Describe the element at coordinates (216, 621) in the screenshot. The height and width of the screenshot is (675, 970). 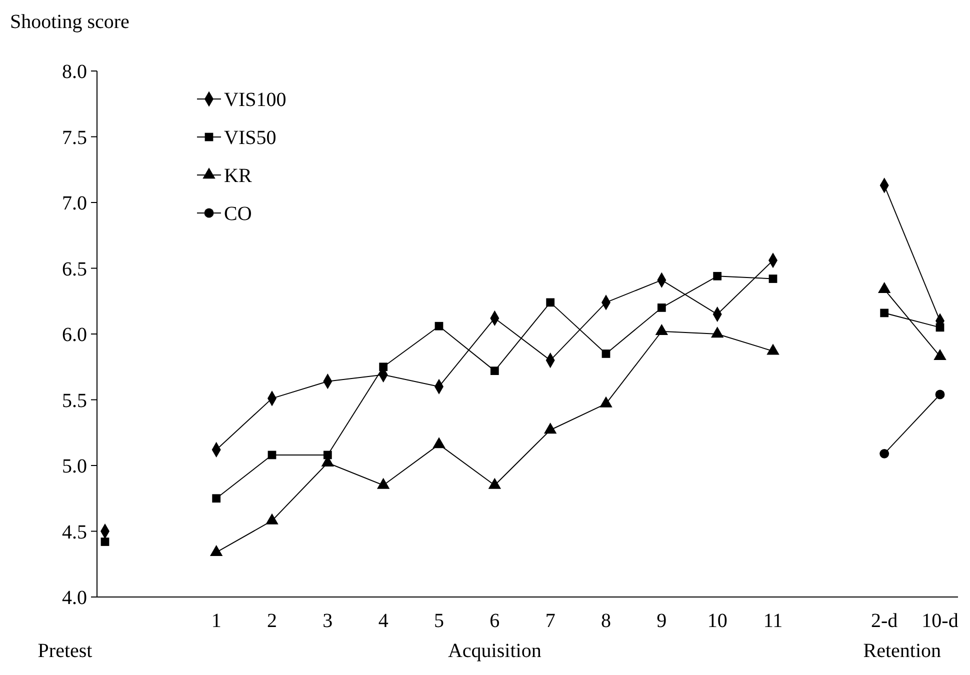
I see `x-tick-label: 1` at that location.